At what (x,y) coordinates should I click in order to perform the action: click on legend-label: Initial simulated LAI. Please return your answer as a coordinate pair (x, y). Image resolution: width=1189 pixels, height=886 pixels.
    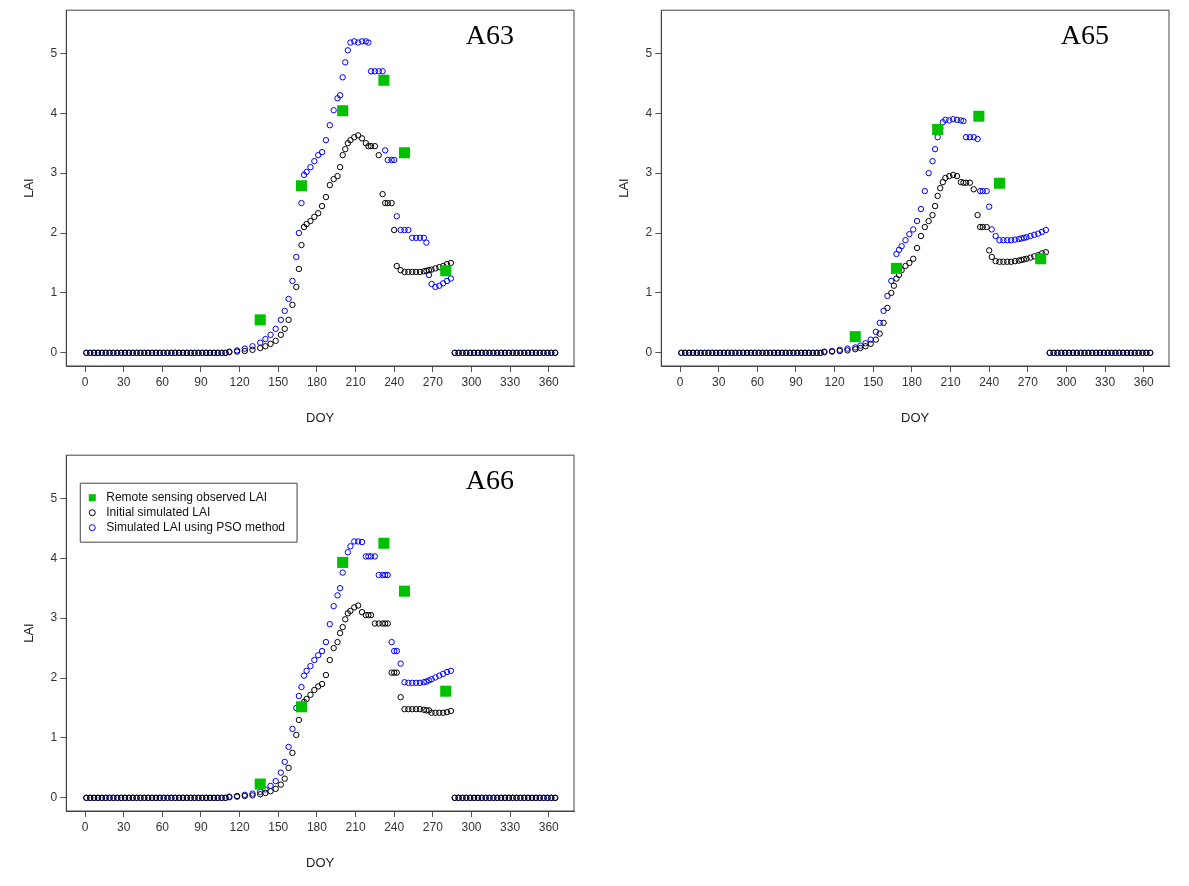
    Looking at the image, I should click on (158, 512).